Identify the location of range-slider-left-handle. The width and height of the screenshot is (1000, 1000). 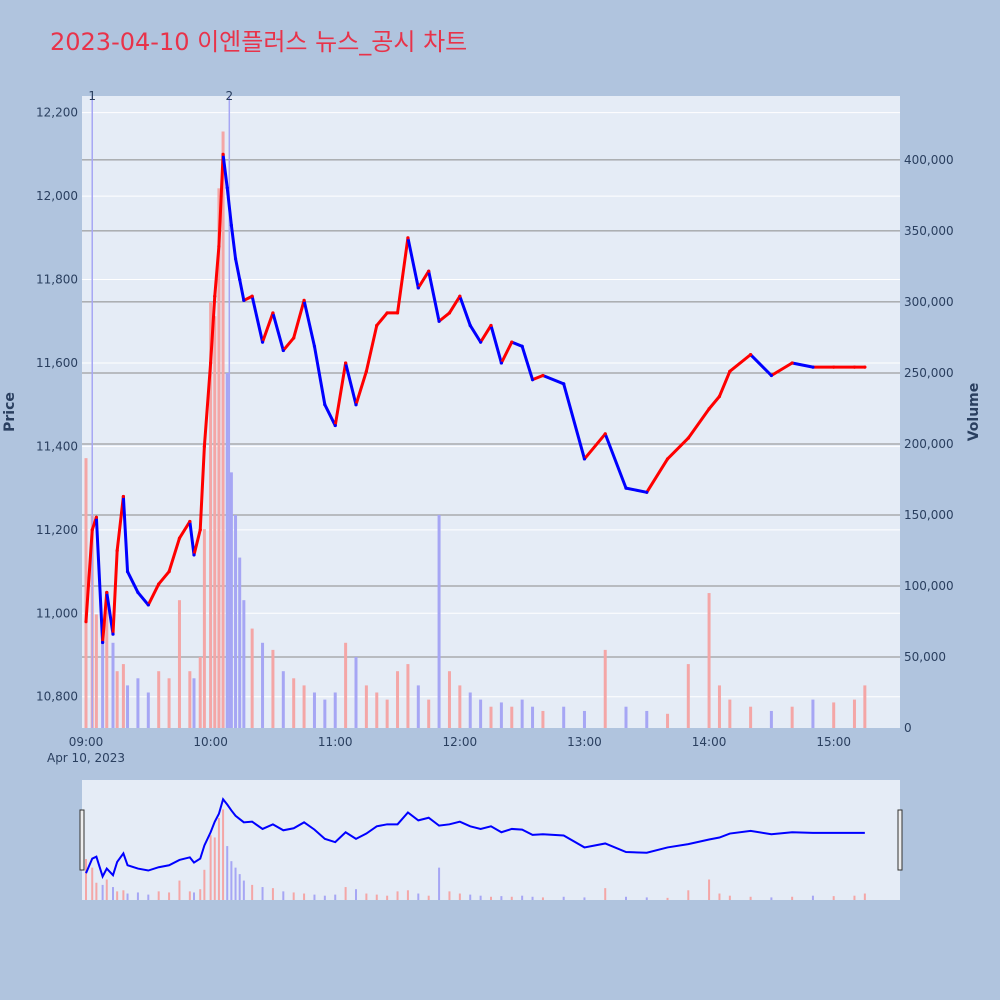
(82, 840).